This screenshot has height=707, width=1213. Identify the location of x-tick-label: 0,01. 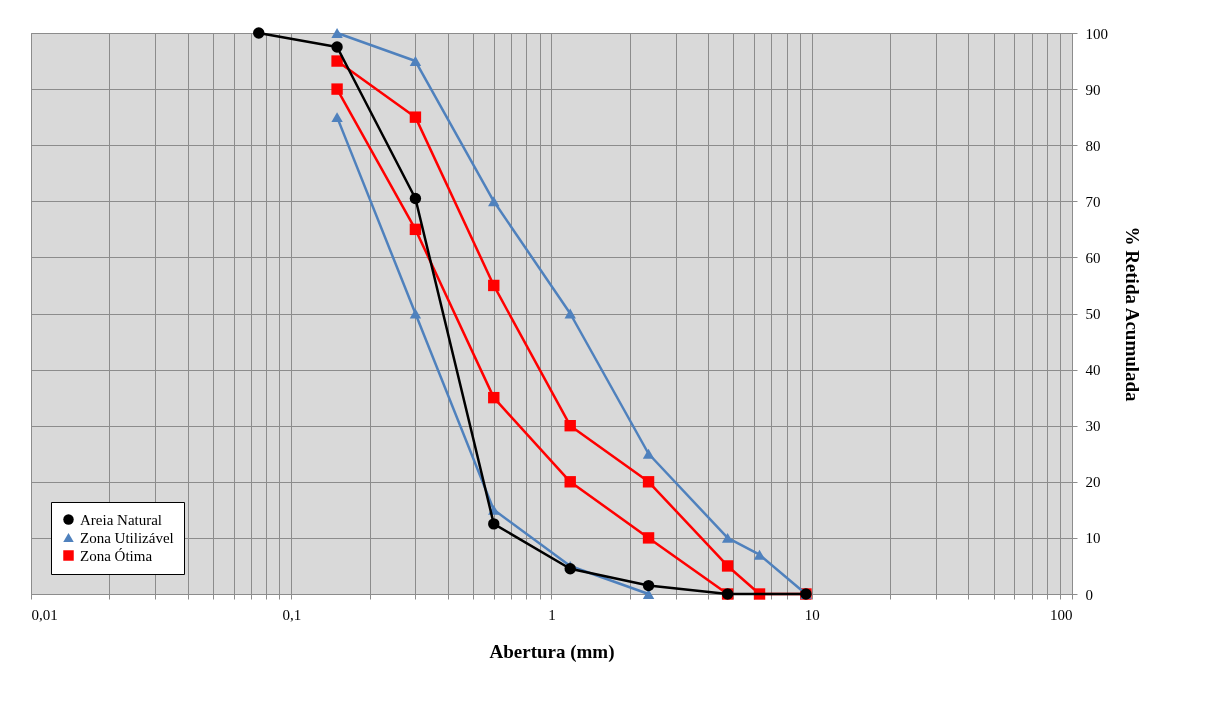
(44, 614).